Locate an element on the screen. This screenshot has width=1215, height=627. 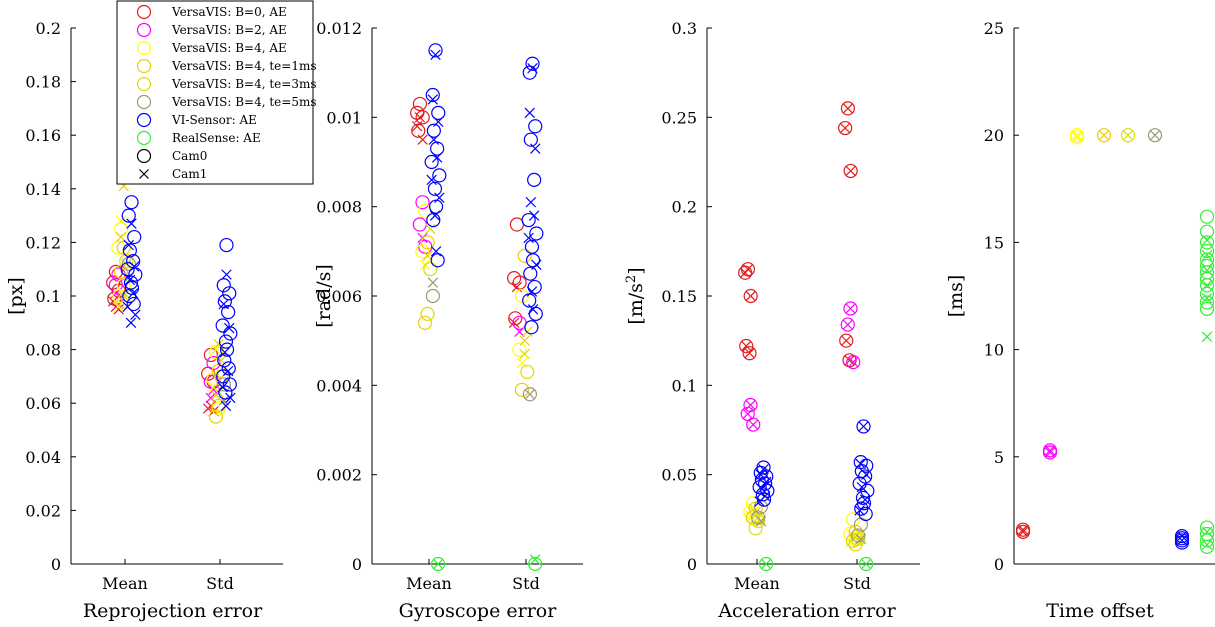
y-tick-label: 0.06 is located at coordinates (43, 403).